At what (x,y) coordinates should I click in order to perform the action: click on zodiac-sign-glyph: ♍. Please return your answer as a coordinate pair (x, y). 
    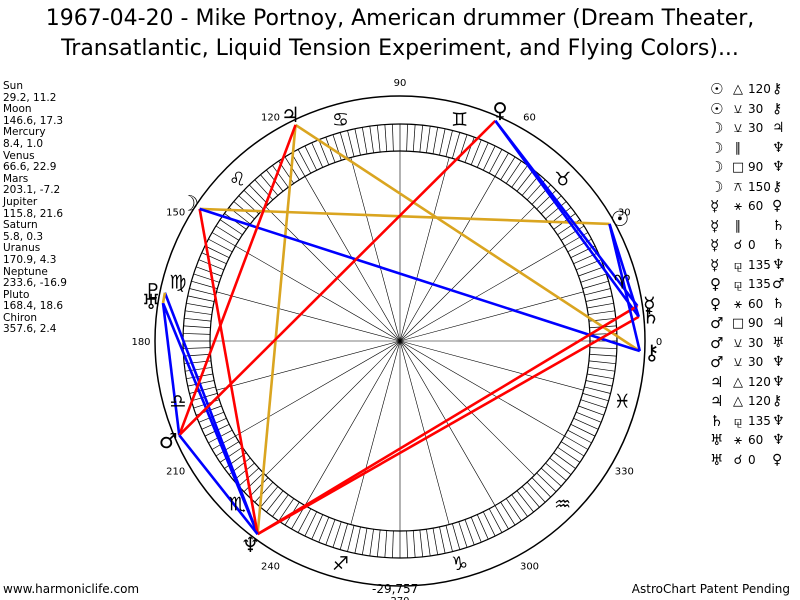
    Looking at the image, I should click on (177, 282).